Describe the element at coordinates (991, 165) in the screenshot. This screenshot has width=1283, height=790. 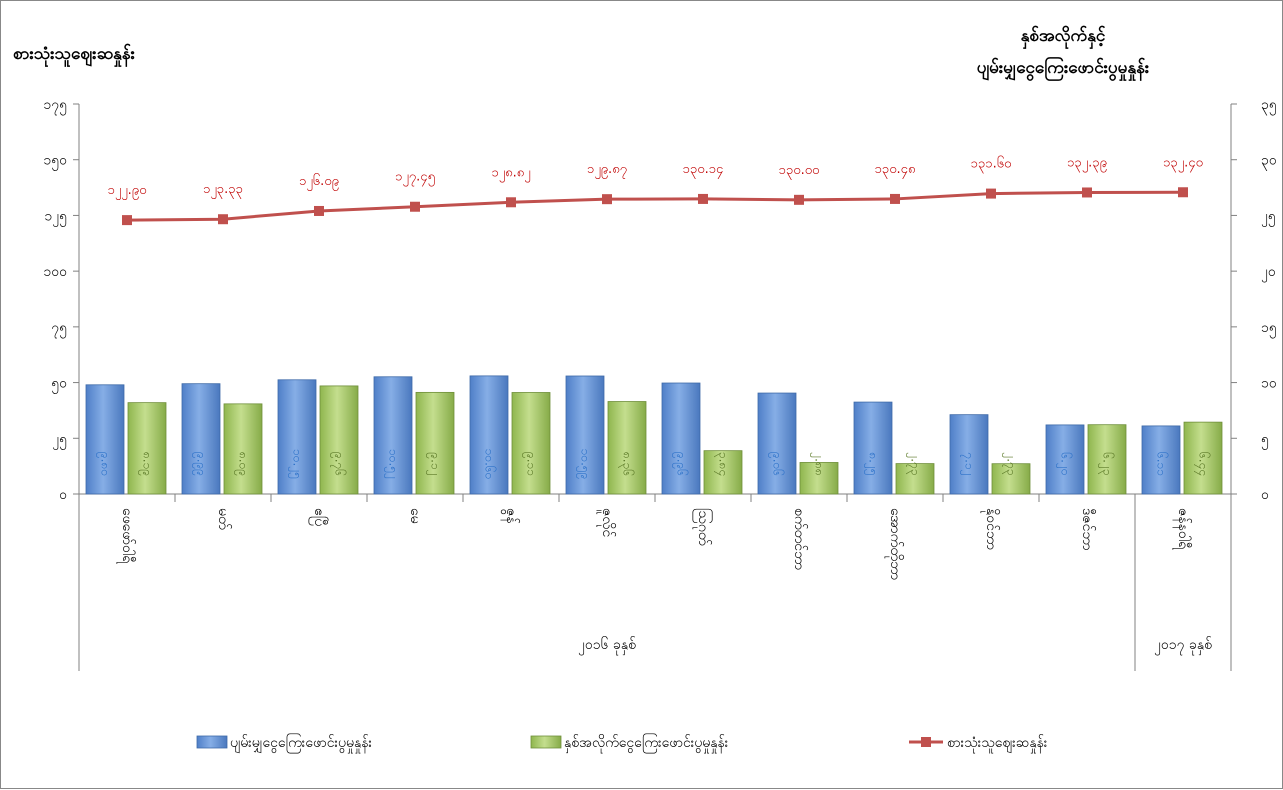
I see `cpi-data-label: ၁၃၁.၆၀` at that location.